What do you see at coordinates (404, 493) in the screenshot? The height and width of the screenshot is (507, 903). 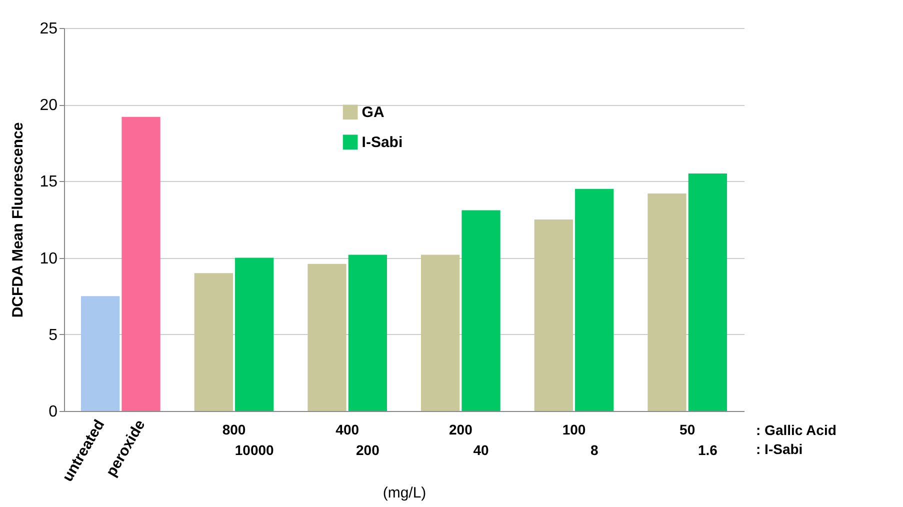 I see `x-axis-title: (mg/L)` at bounding box center [404, 493].